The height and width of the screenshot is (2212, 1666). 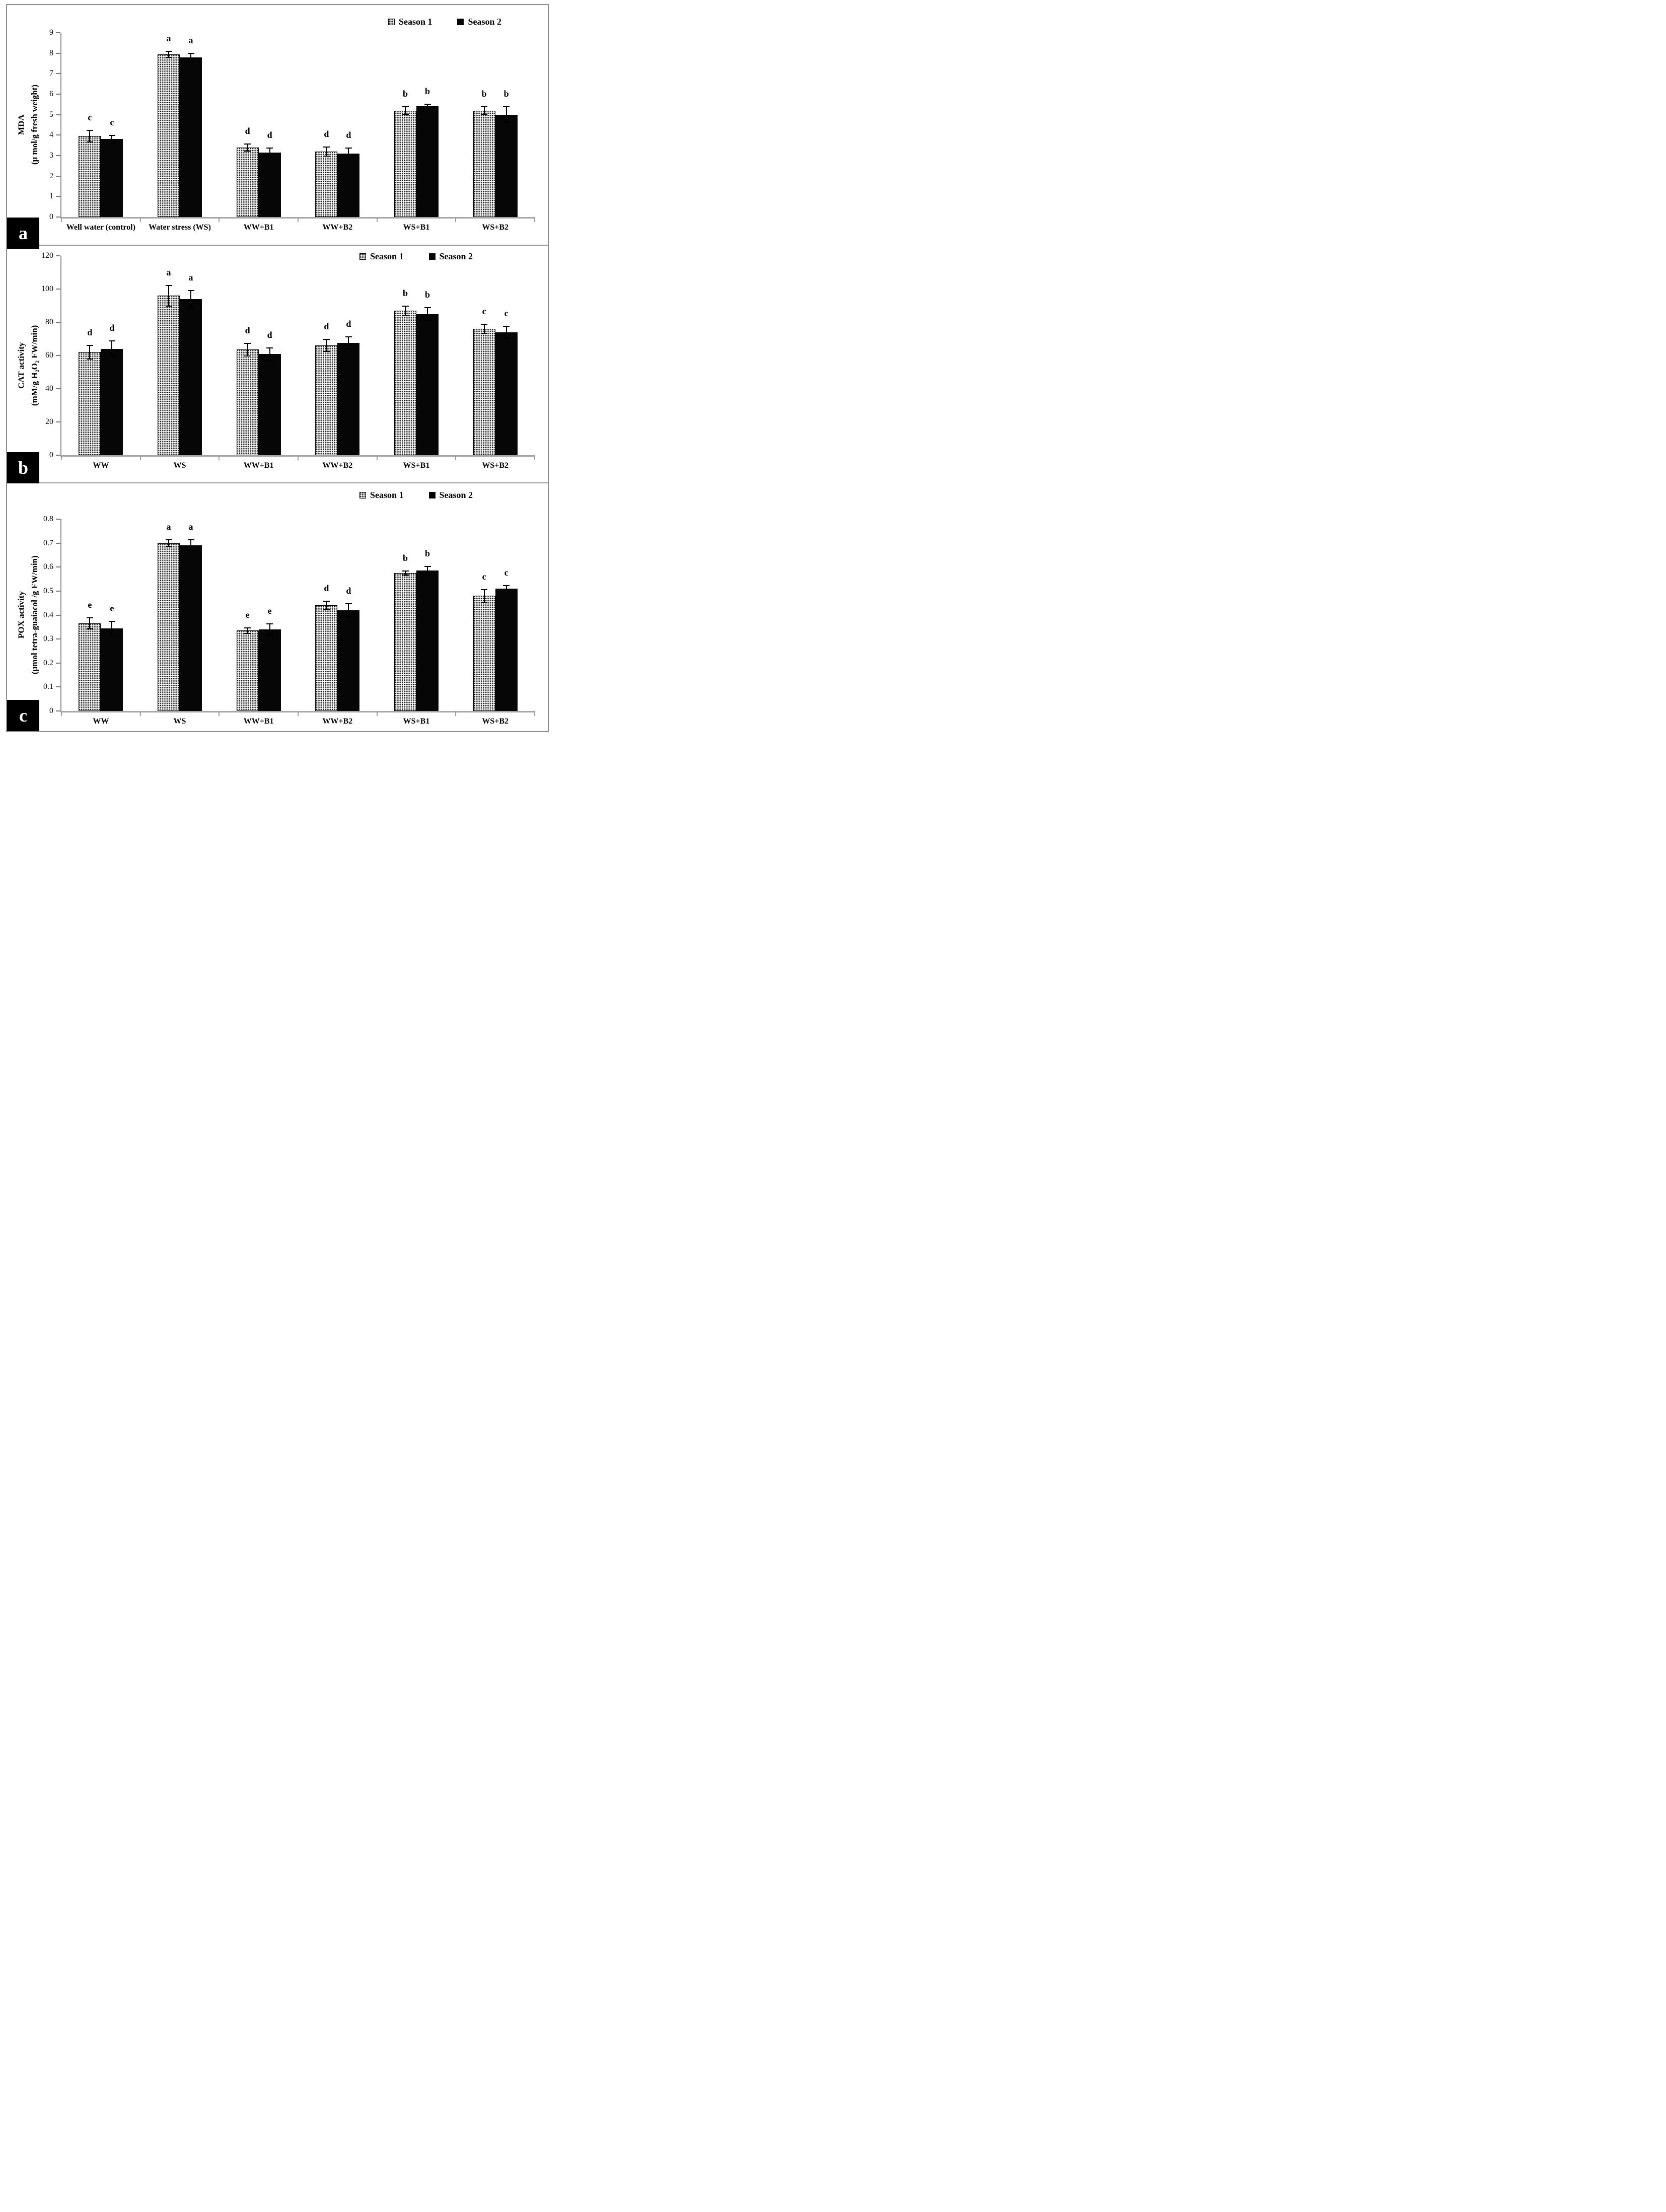 What do you see at coordinates (48, 662) in the screenshot?
I see `y-axis-tick-label: 0.2` at bounding box center [48, 662].